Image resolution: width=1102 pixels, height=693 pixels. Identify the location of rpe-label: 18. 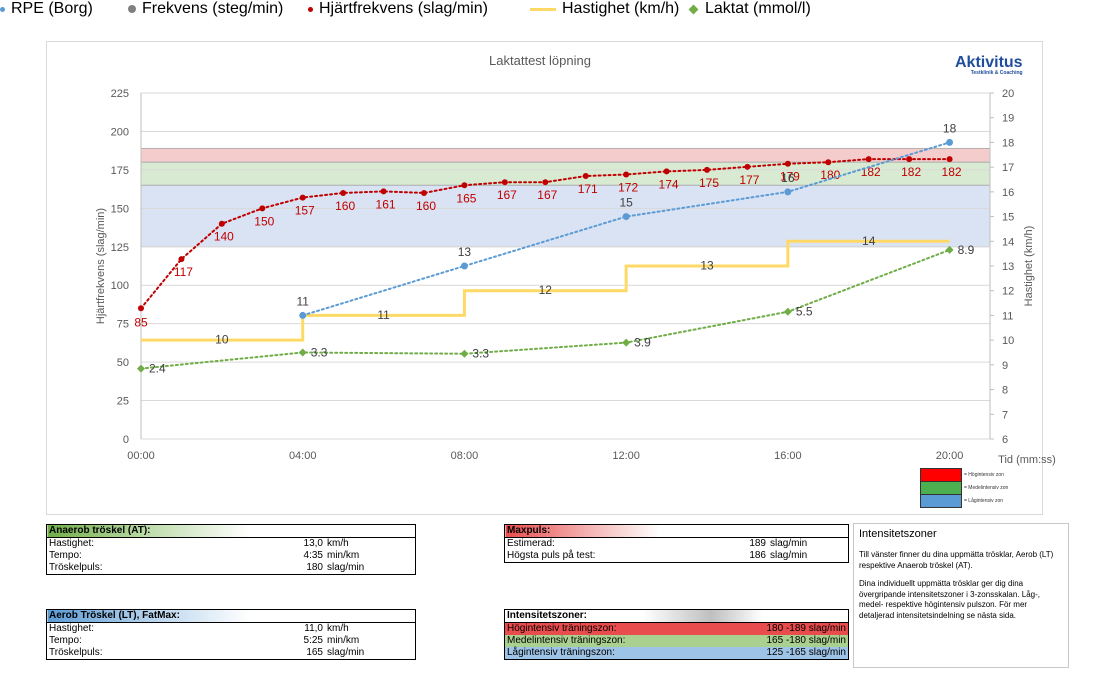
(950, 128).